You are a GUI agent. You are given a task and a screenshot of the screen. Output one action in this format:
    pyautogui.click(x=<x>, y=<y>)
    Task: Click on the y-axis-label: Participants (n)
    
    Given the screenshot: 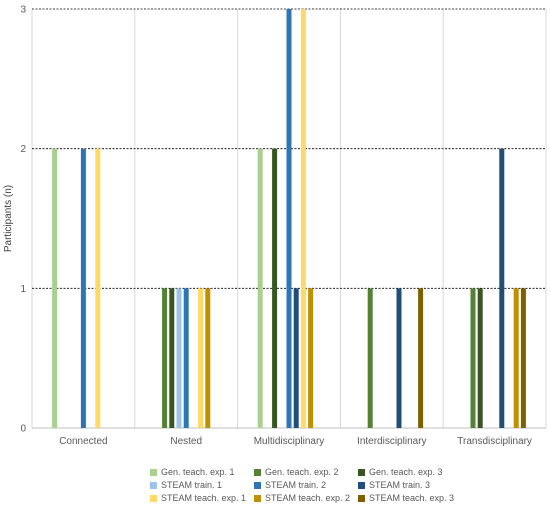 What is the action you would take?
    pyautogui.click(x=8, y=218)
    